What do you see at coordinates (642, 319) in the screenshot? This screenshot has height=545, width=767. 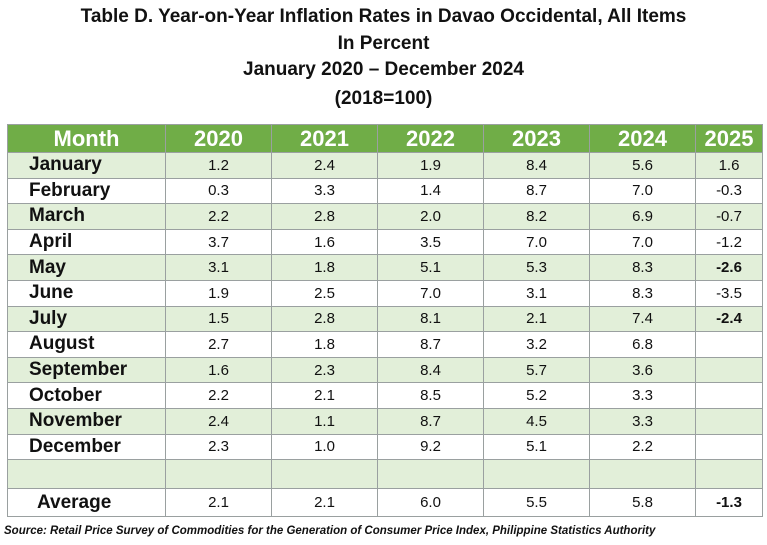 I see `value-cell: 7.4` at bounding box center [642, 319].